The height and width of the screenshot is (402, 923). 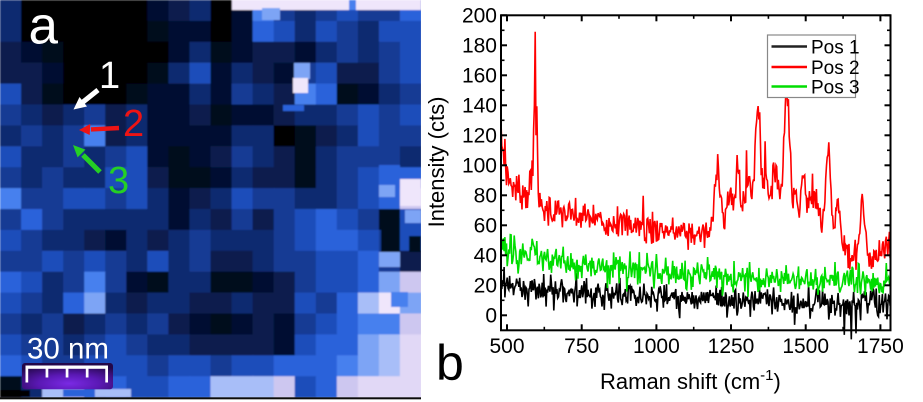 I want to click on svg-text: 140, so click(x=479, y=106).